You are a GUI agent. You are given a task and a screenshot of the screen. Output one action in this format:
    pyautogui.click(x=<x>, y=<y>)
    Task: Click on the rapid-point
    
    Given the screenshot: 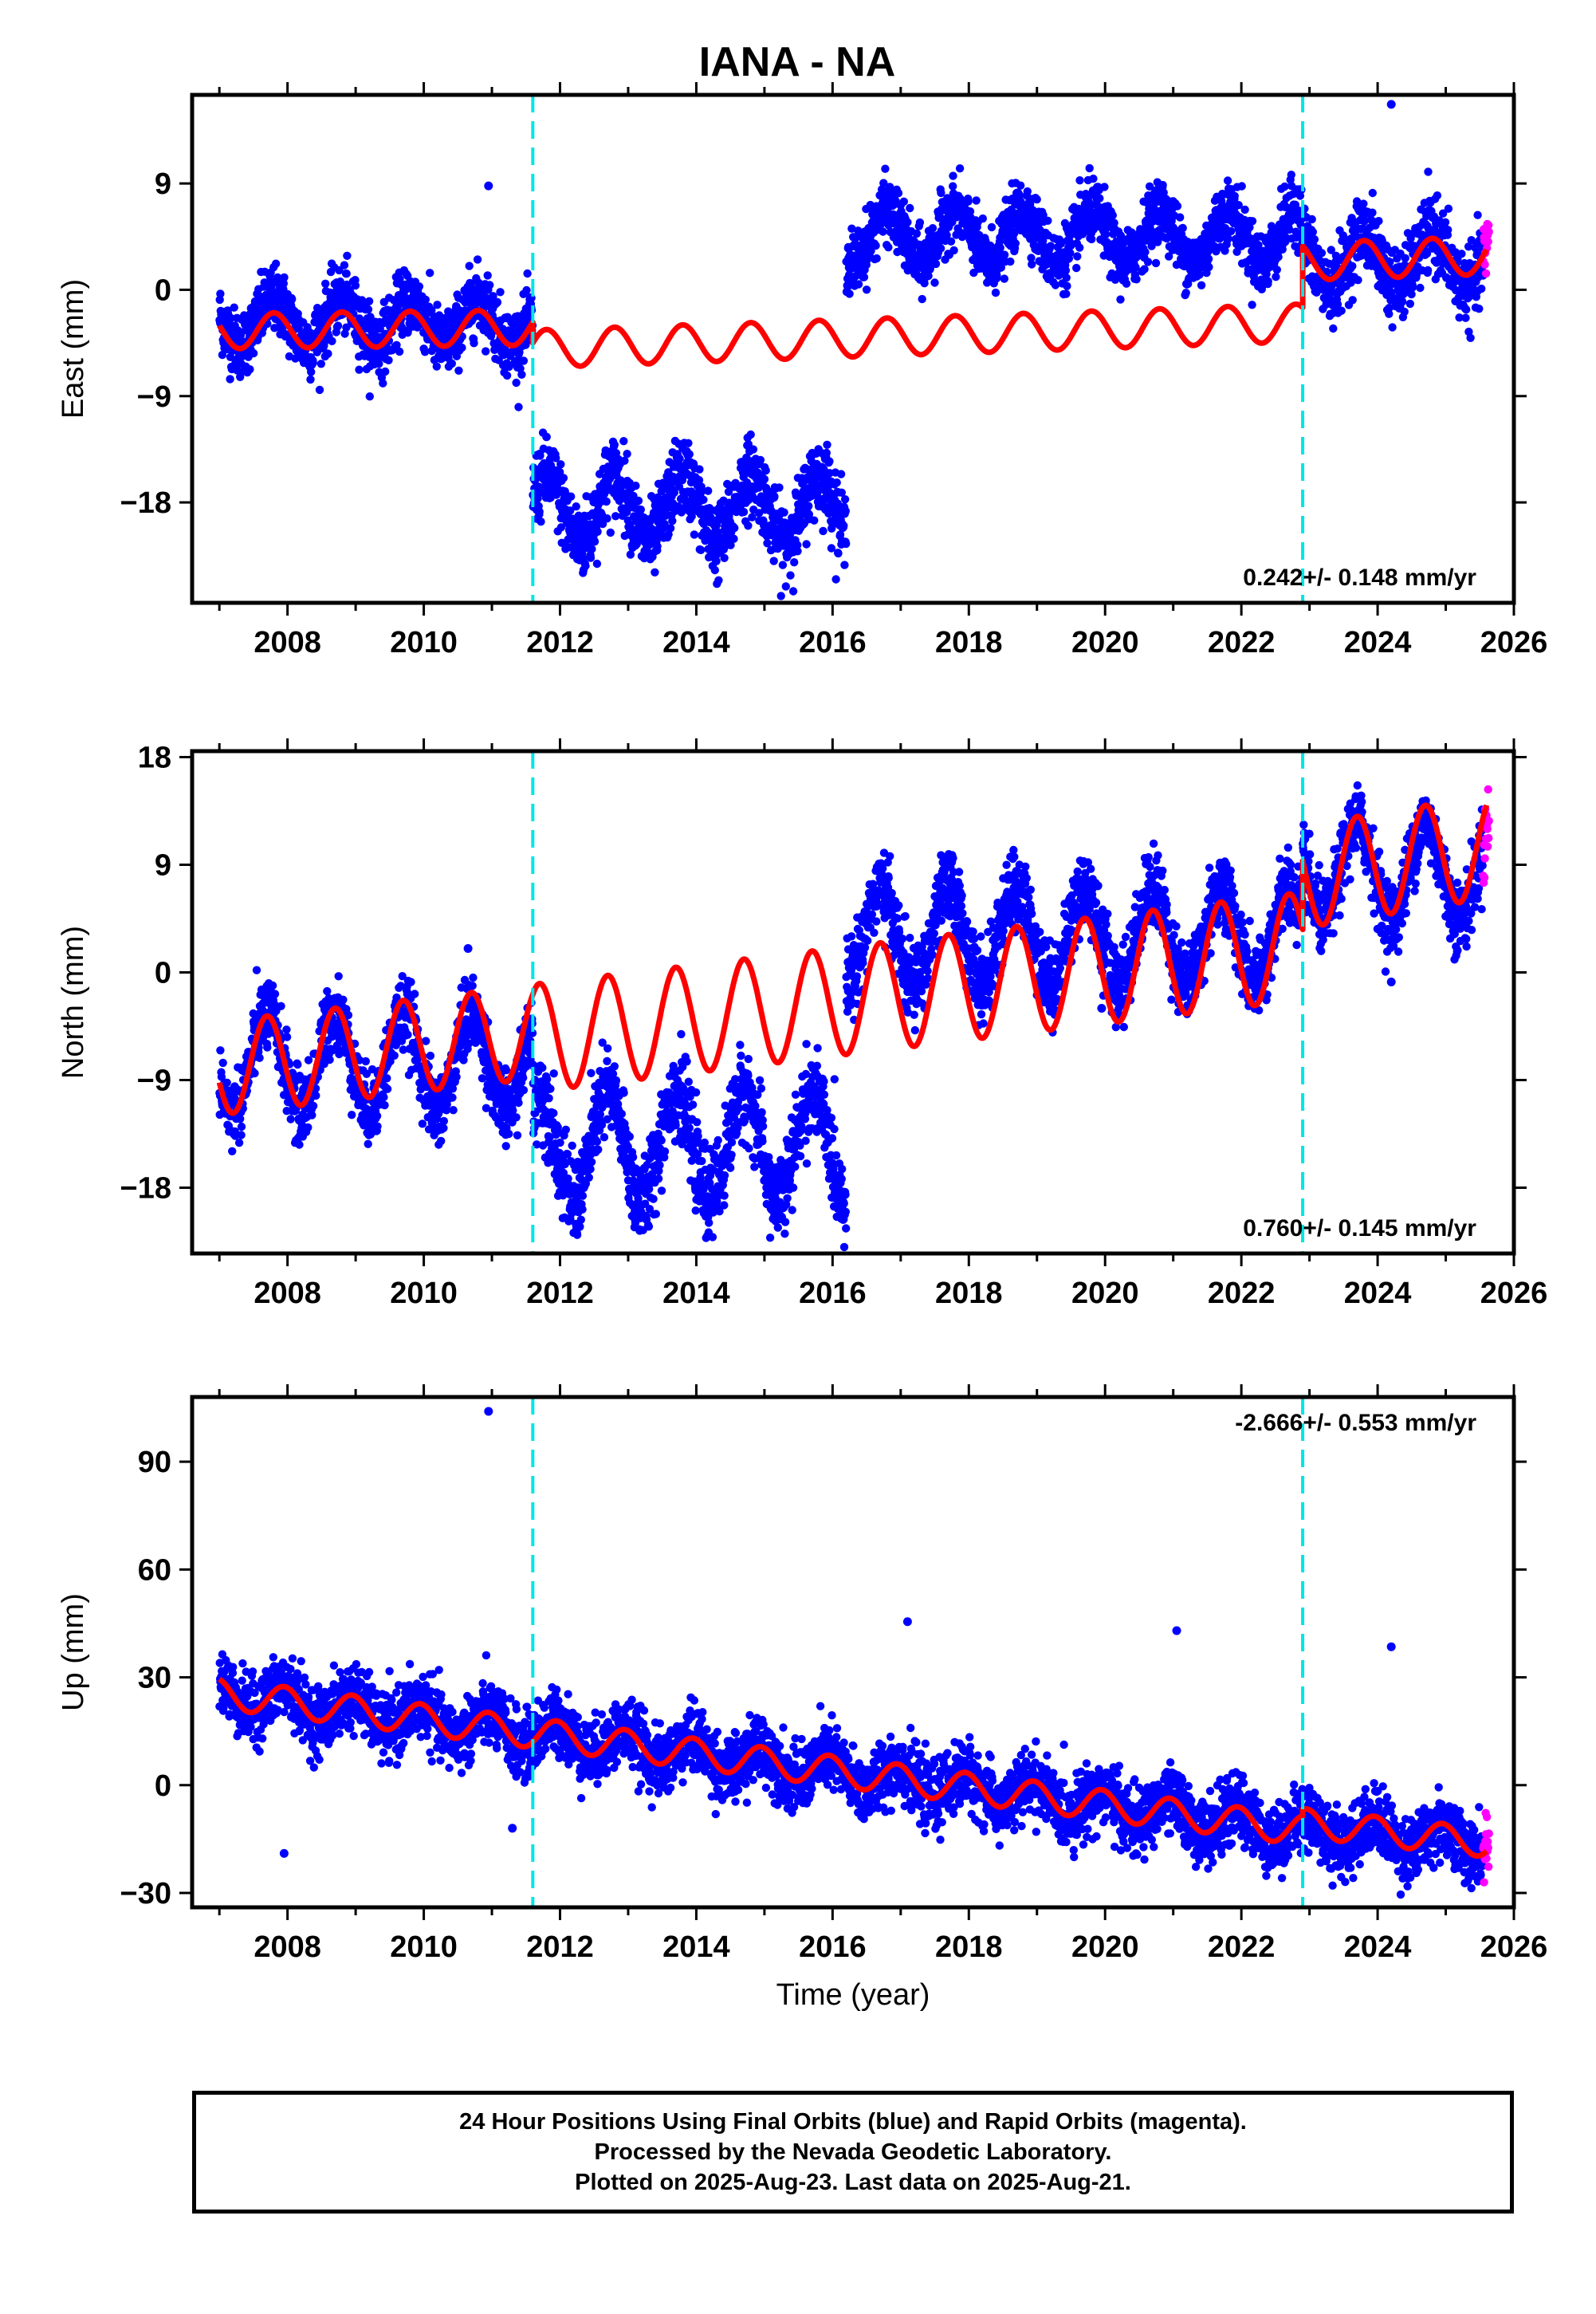 What is the action you would take?
    pyautogui.click(x=1488, y=242)
    